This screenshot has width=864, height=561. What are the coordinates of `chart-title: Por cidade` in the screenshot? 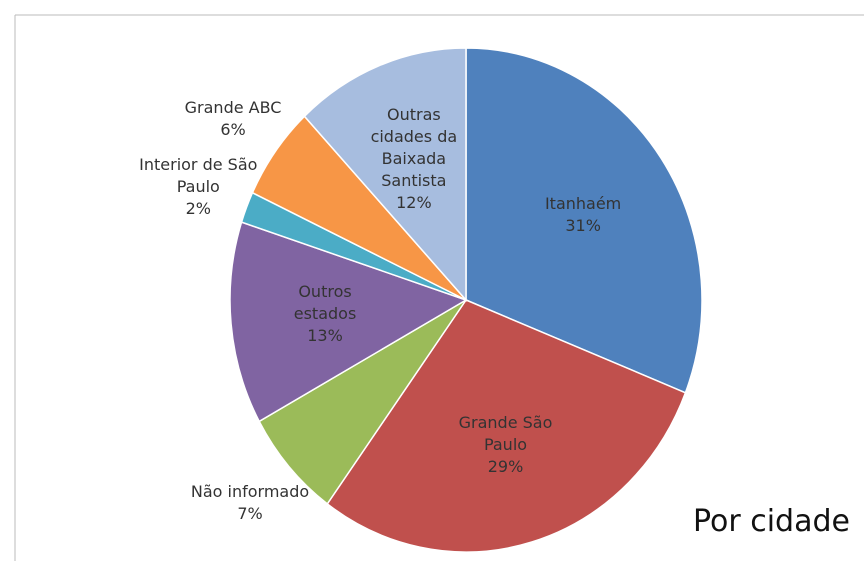 It's located at (771, 521).